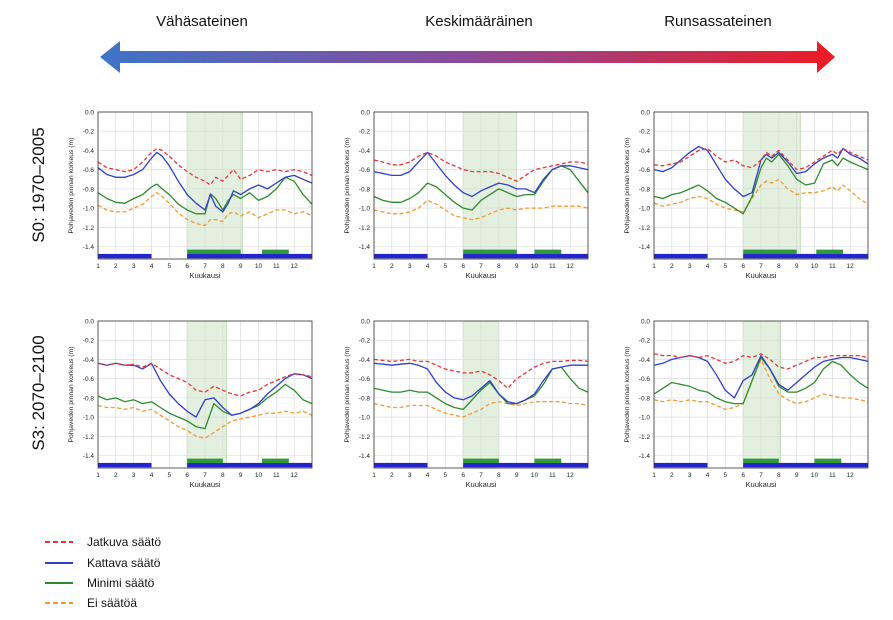 This screenshot has width=893, height=620. What do you see at coordinates (124, 542) in the screenshot?
I see `legend-label-jatkuva: Jatkuva säätö` at bounding box center [124, 542].